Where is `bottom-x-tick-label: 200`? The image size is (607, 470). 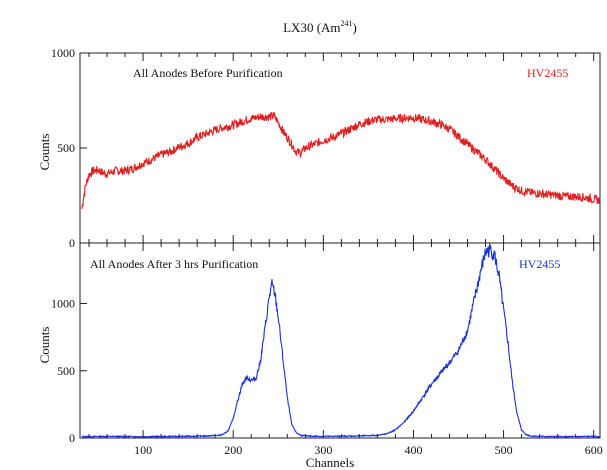
bottom-x-tick-label: 200 is located at coordinates (233, 450).